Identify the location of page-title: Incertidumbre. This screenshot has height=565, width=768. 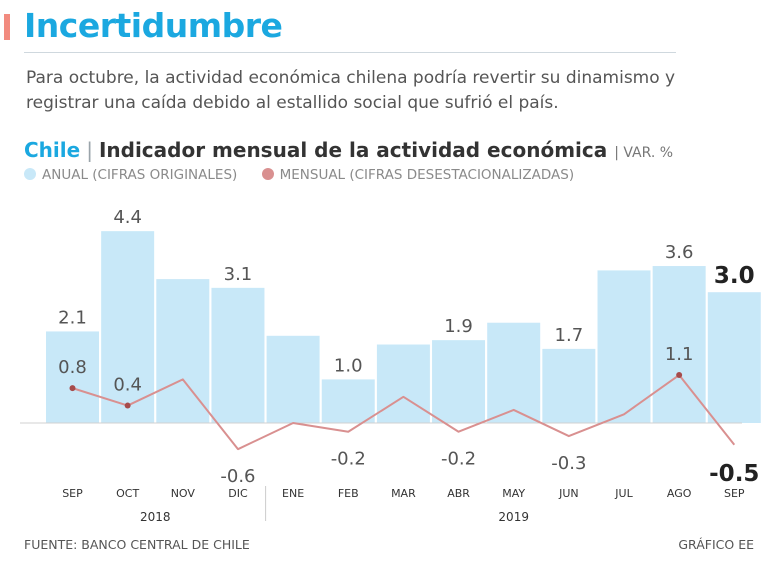
(153, 25).